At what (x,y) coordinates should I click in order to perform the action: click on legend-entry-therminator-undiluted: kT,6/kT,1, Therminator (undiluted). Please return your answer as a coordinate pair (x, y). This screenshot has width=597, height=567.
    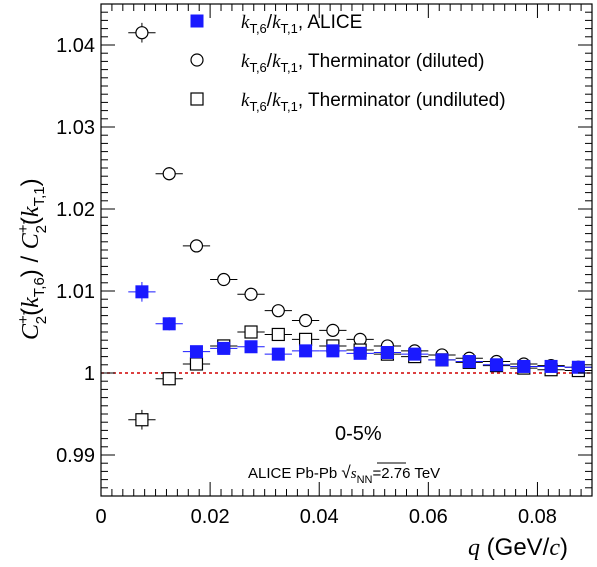
    Looking at the image, I should click on (373, 102).